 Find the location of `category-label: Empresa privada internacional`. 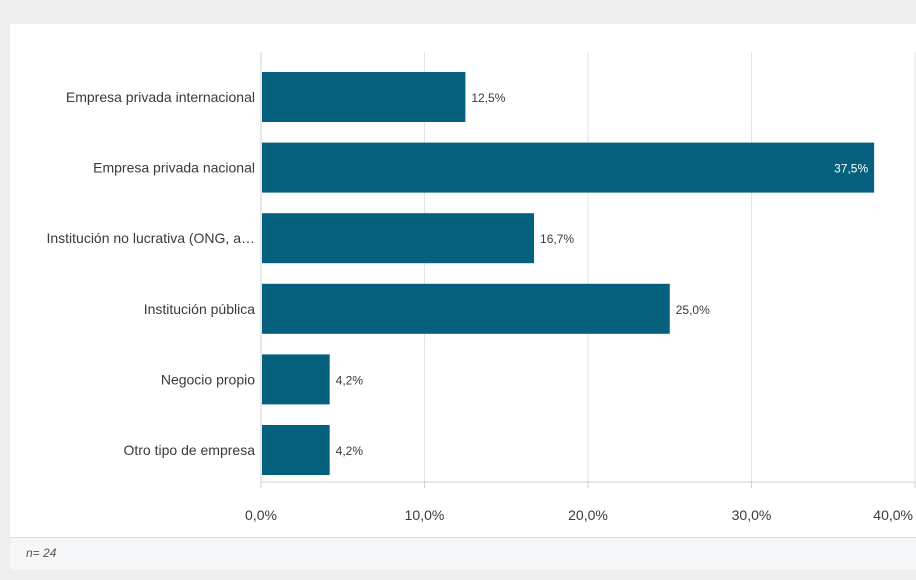

category-label: Empresa privada internacional is located at coordinates (160, 97).